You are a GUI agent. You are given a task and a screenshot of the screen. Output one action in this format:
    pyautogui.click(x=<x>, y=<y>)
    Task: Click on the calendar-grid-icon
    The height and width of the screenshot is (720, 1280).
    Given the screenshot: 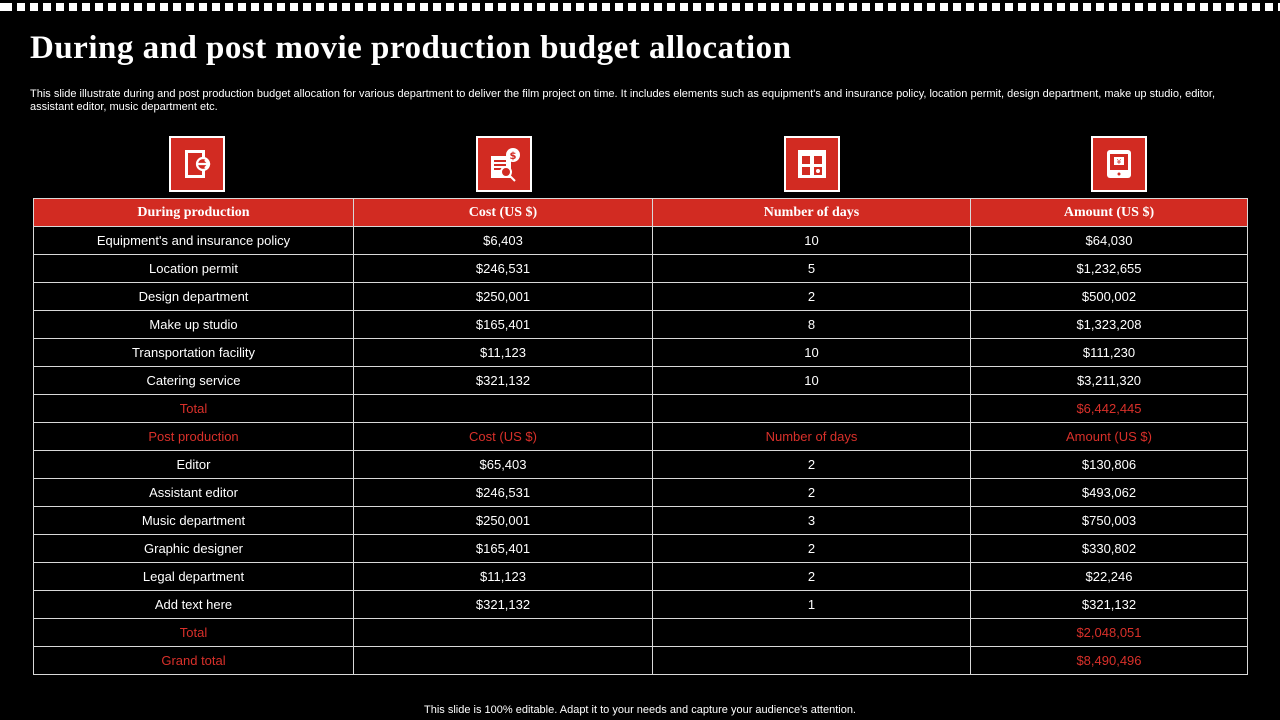 What is the action you would take?
    pyautogui.click(x=812, y=164)
    